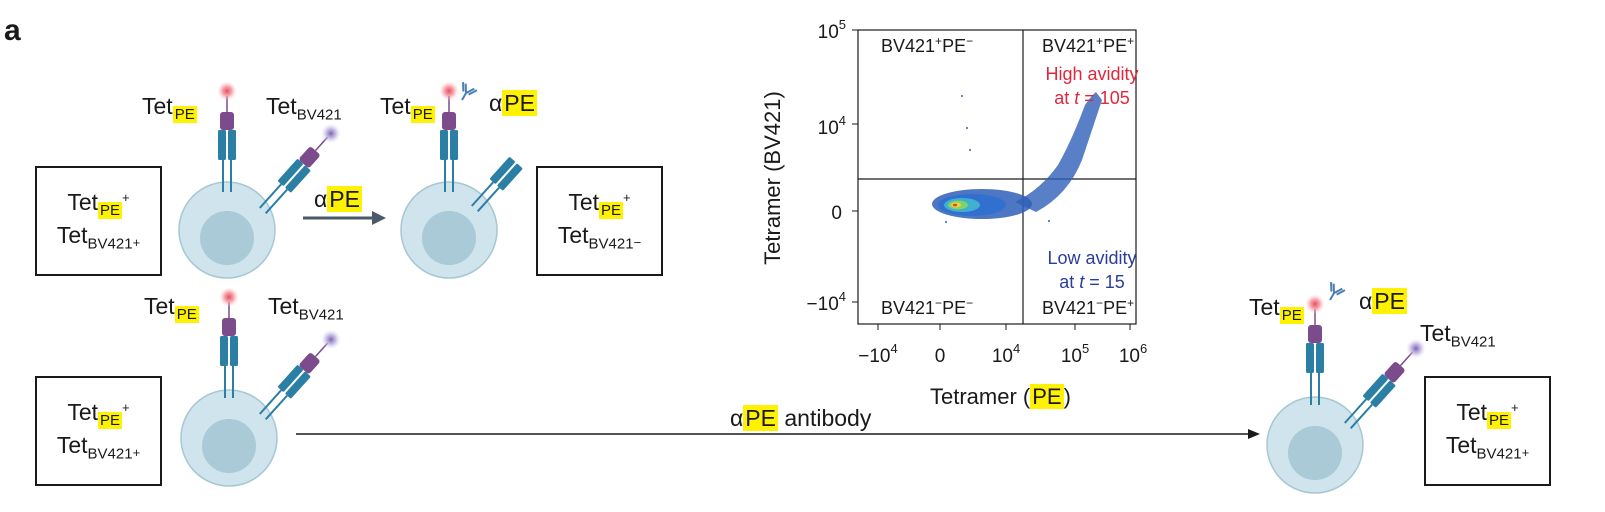 This screenshot has width=1605, height=512. What do you see at coordinates (1133, 354) in the screenshot?
I see `x-tick-4: 10⁶` at bounding box center [1133, 354].